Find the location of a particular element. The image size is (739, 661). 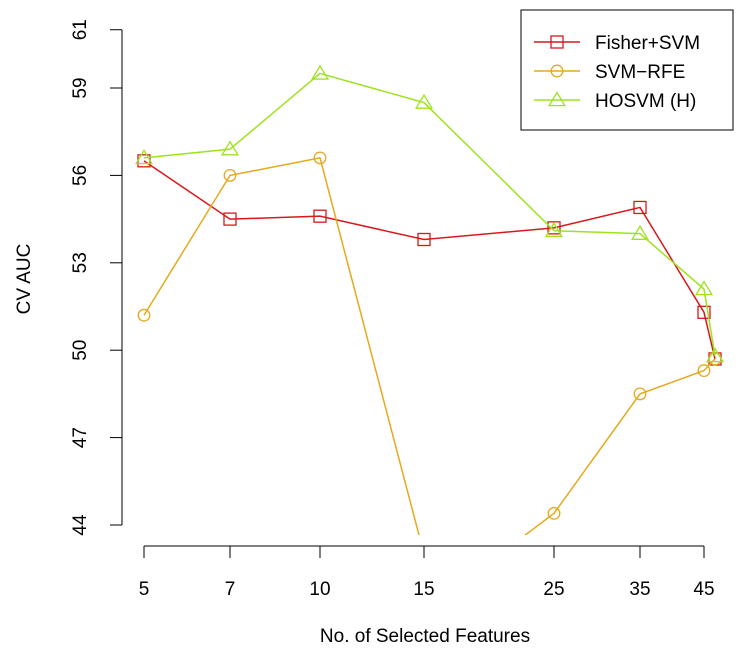

legend-label: SVM−RFE is located at coordinates (640, 72).